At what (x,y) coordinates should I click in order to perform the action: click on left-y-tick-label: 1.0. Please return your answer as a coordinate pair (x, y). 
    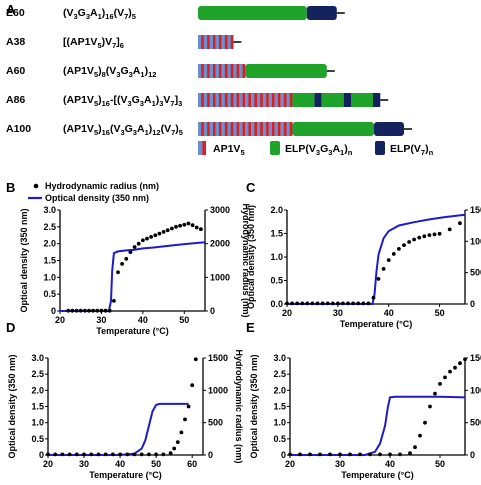
    Looking at the image, I should click on (49, 277).